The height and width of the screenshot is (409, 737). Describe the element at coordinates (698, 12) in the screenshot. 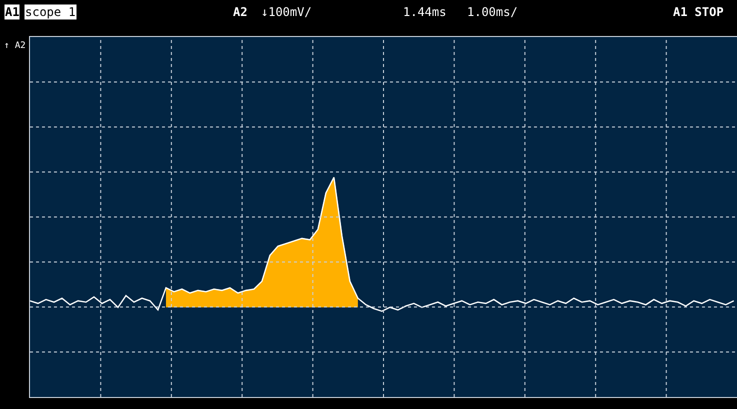

I see `text: A1 STOP` at that location.